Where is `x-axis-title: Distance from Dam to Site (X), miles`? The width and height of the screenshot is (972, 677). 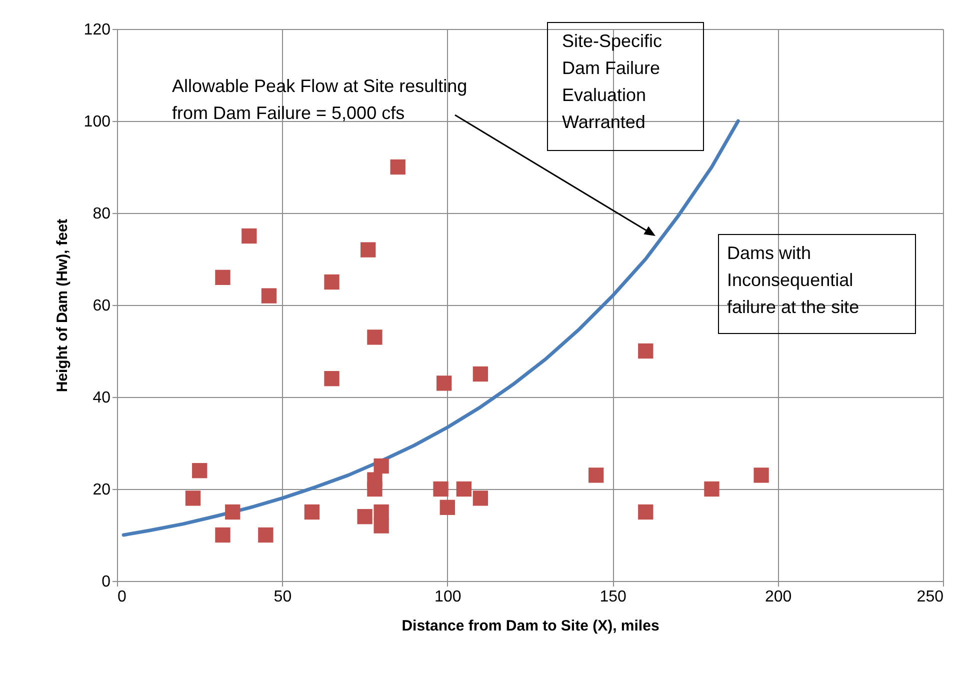 x-axis-title: Distance from Dam to Site (X), miles is located at coordinates (531, 626).